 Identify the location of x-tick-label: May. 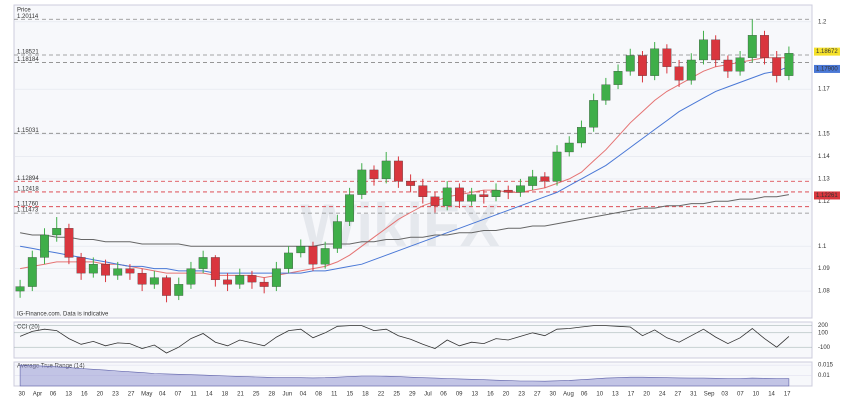
(146, 395).